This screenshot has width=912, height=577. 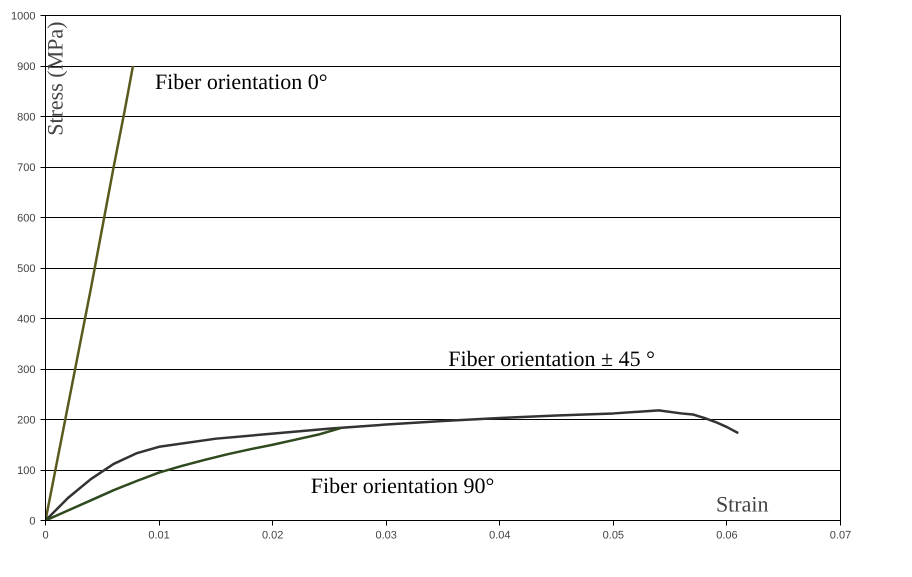 I want to click on y-tick-label: 800, so click(x=26, y=118).